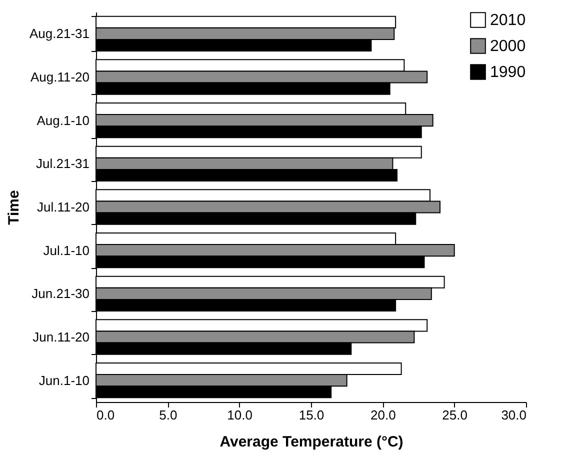  Describe the element at coordinates (61, 294) in the screenshot. I see `y-tick-label: Jun.21-30` at that location.